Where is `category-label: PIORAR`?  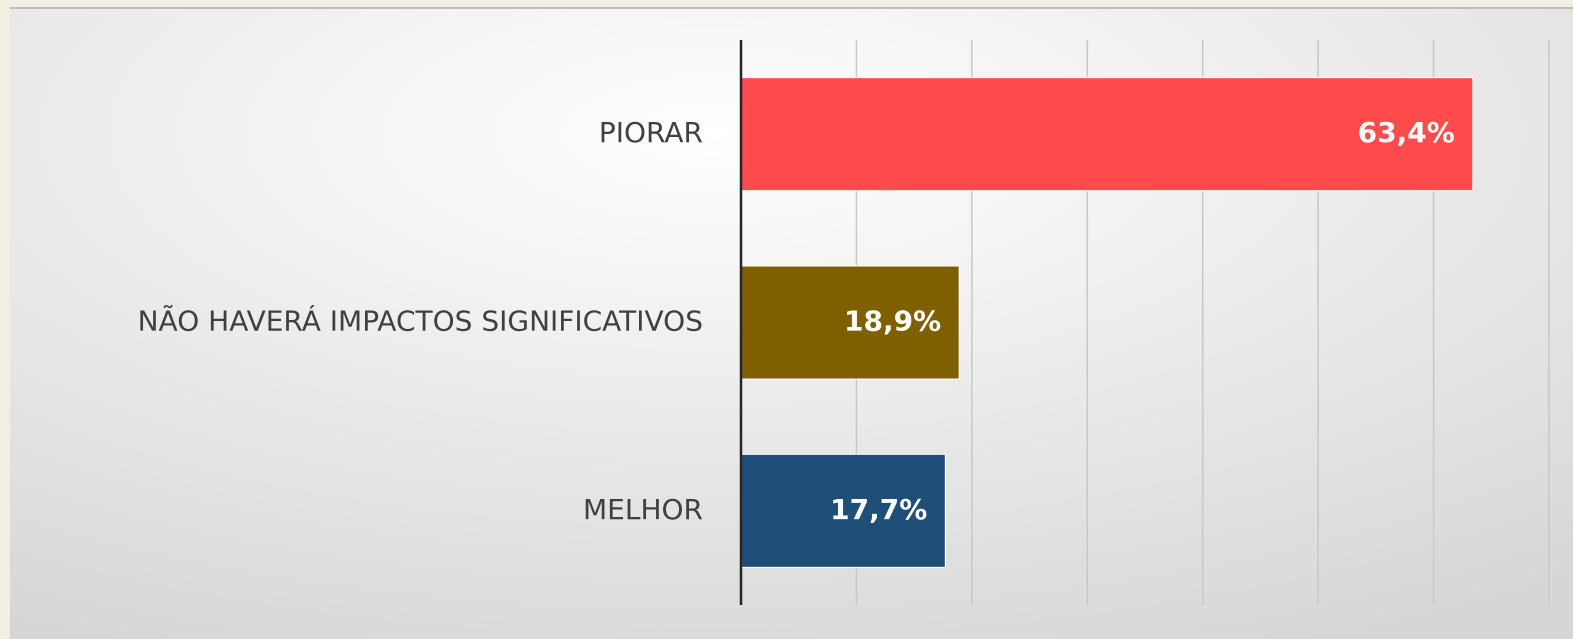
category-label: PIORAR is located at coordinates (651, 132).